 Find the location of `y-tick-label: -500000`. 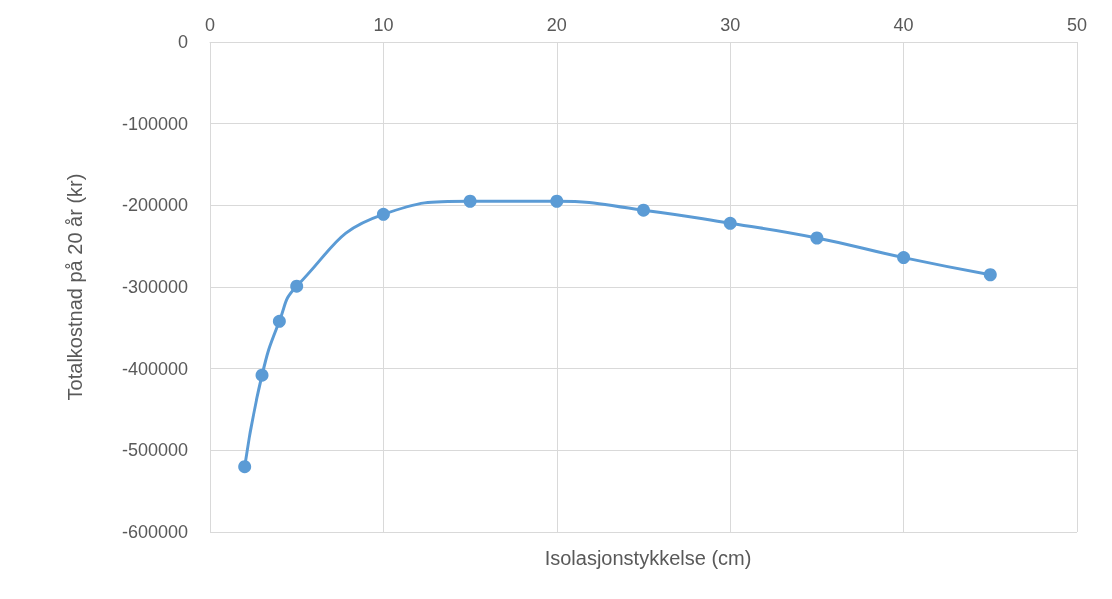

y-tick-label: -500000 is located at coordinates (154, 450).